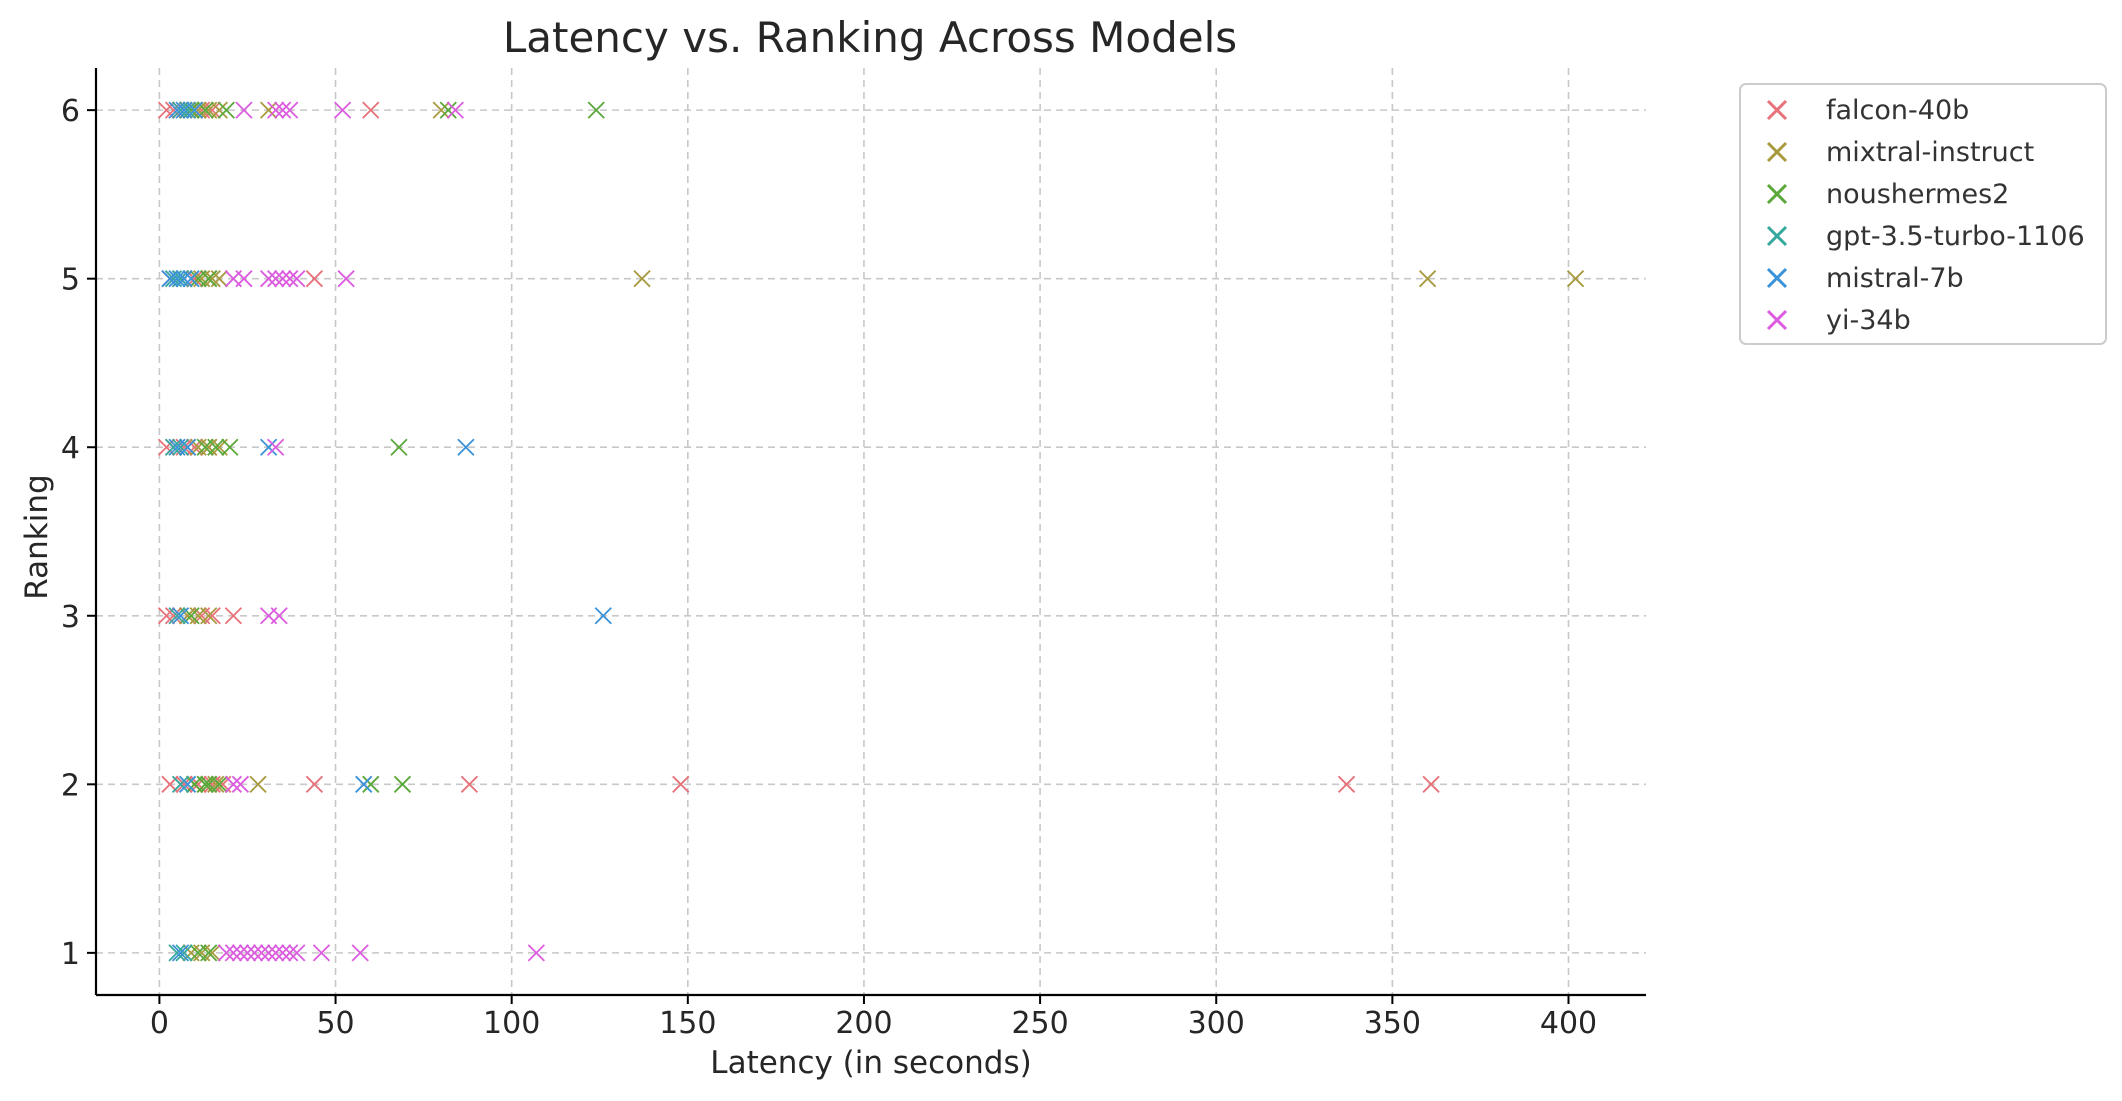  Describe the element at coordinates (335, 1023) in the screenshot. I see `x-tick-label: 50` at that location.